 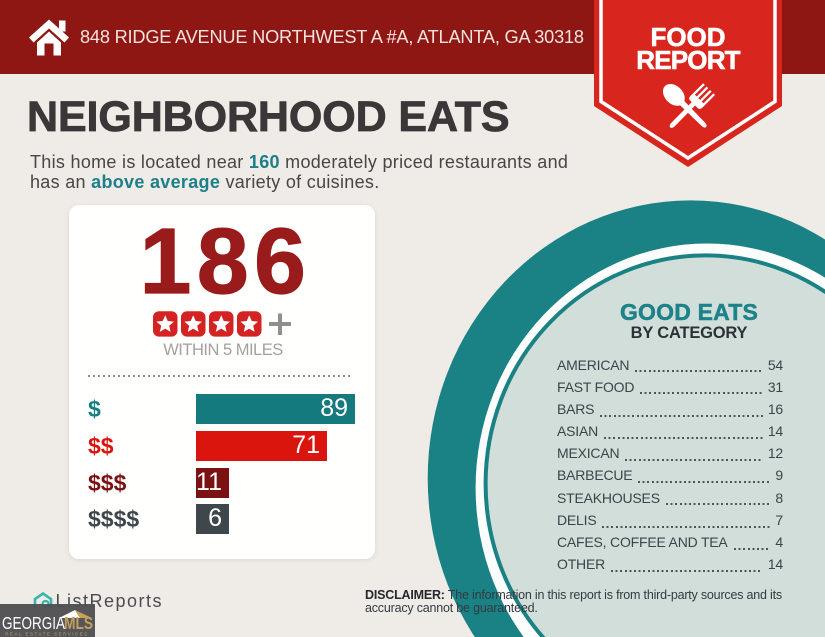 I want to click on svg-text: REAL ESTATE SERVICES, so click(x=47, y=634).